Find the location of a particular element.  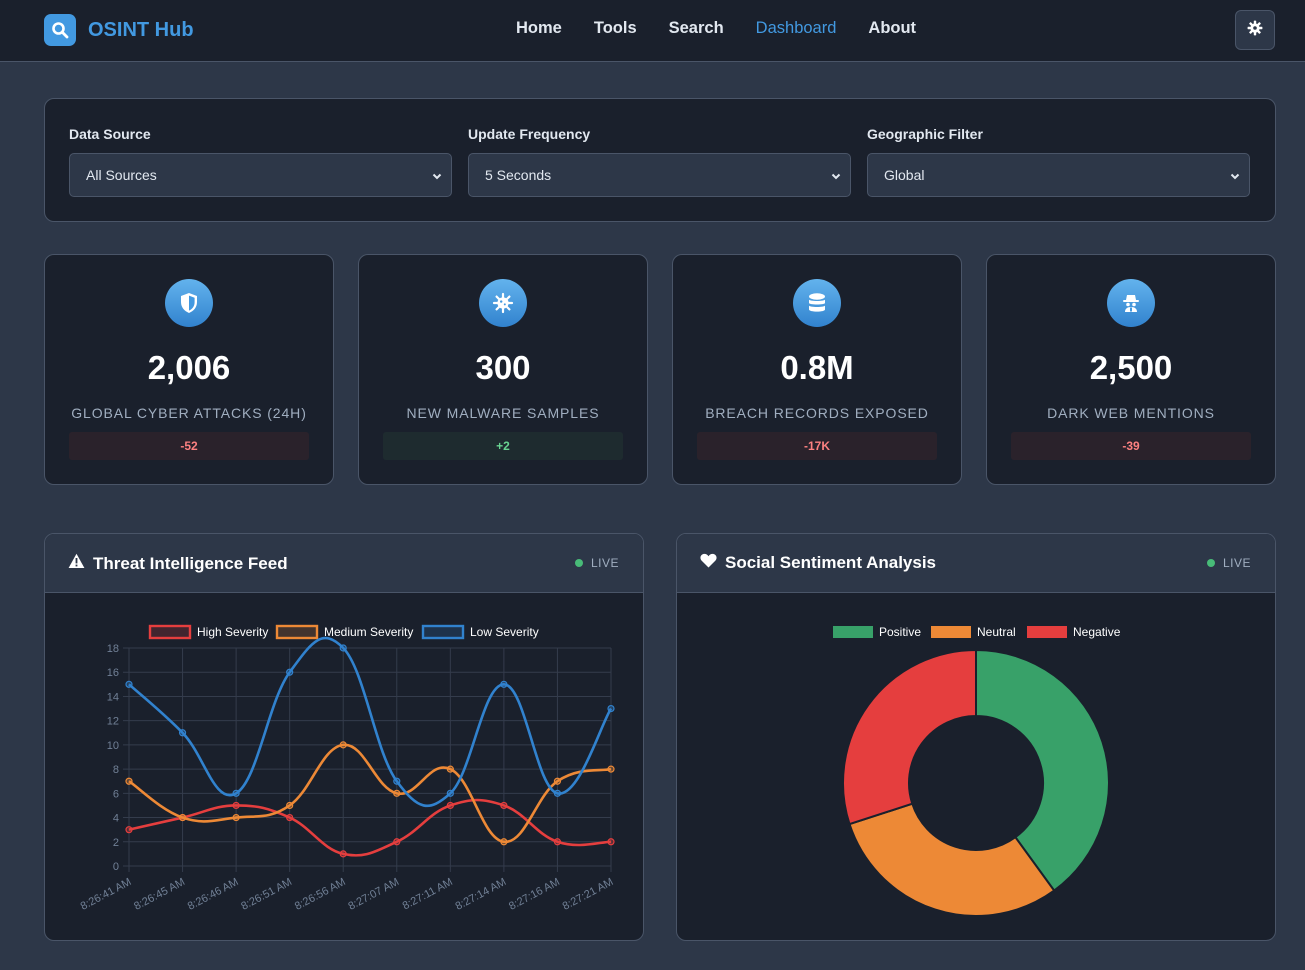

shield-icon is located at coordinates (189, 303).